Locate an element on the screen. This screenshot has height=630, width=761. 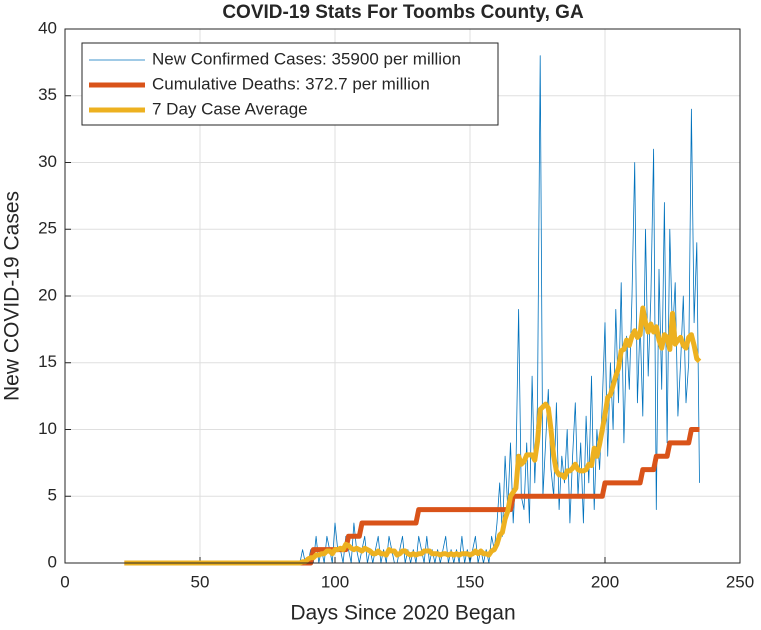
y-tick-label: 5 is located at coordinates (52, 495).